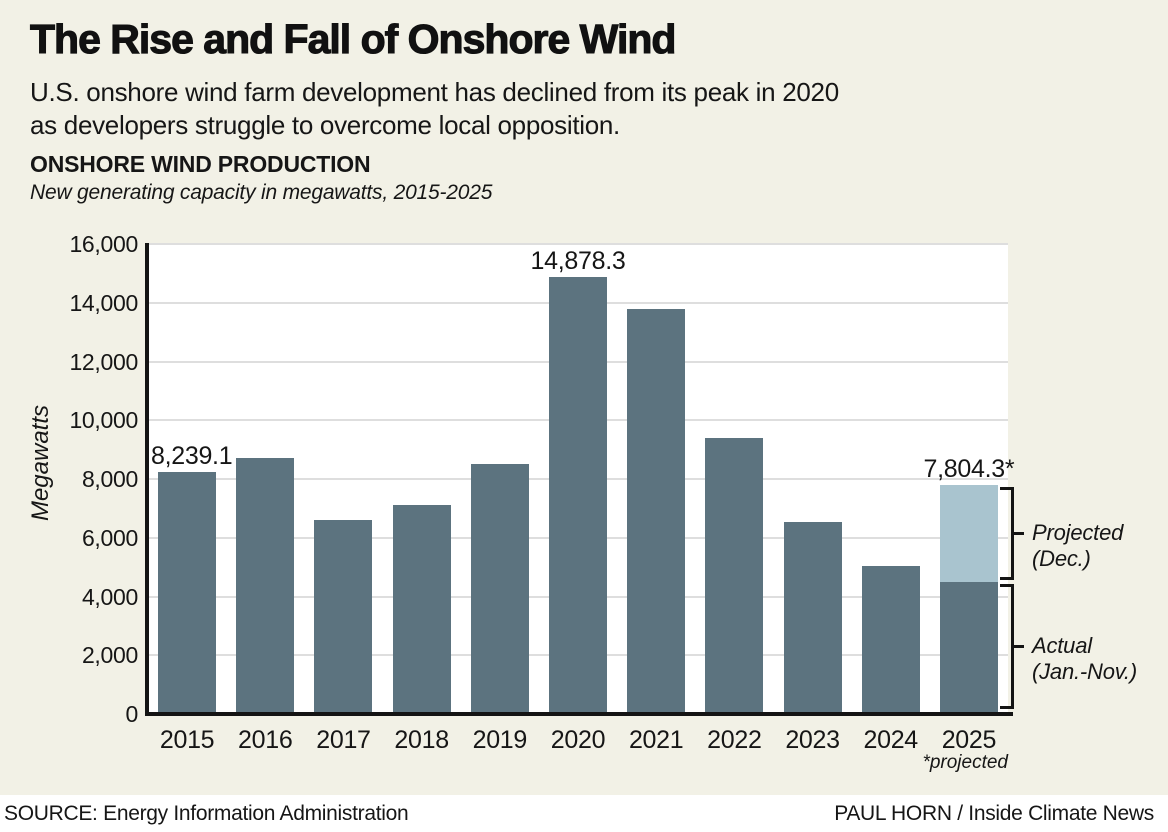 The image size is (1168, 832). Describe the element at coordinates (890, 639) in the screenshot. I see `bar-2024-actual` at that location.